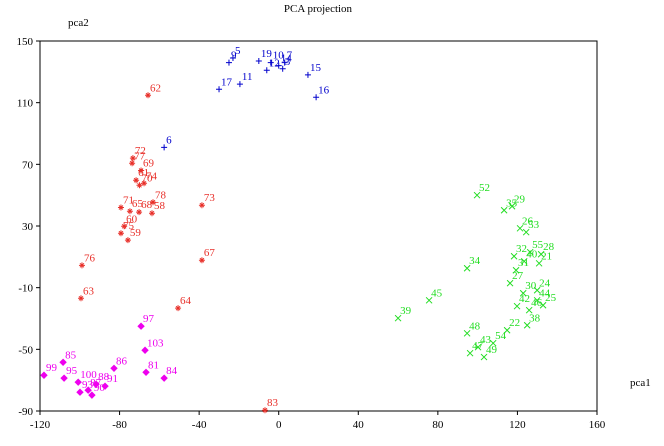  I want to click on point-label: 54, so click(501, 336).